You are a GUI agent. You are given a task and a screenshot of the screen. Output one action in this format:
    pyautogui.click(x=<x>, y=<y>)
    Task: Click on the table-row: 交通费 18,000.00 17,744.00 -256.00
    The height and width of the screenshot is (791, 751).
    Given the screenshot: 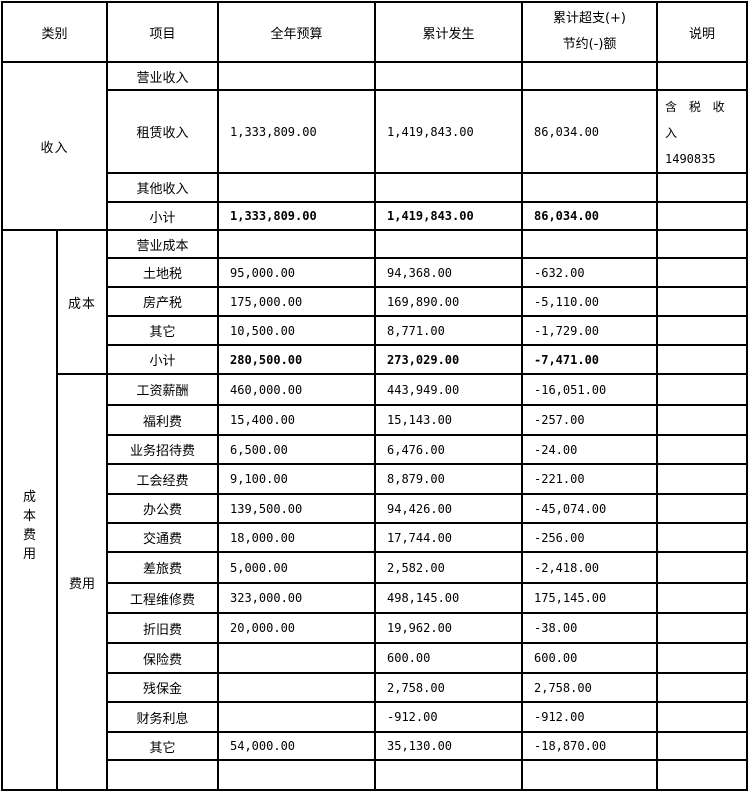 What is the action you would take?
    pyautogui.click(x=375, y=537)
    